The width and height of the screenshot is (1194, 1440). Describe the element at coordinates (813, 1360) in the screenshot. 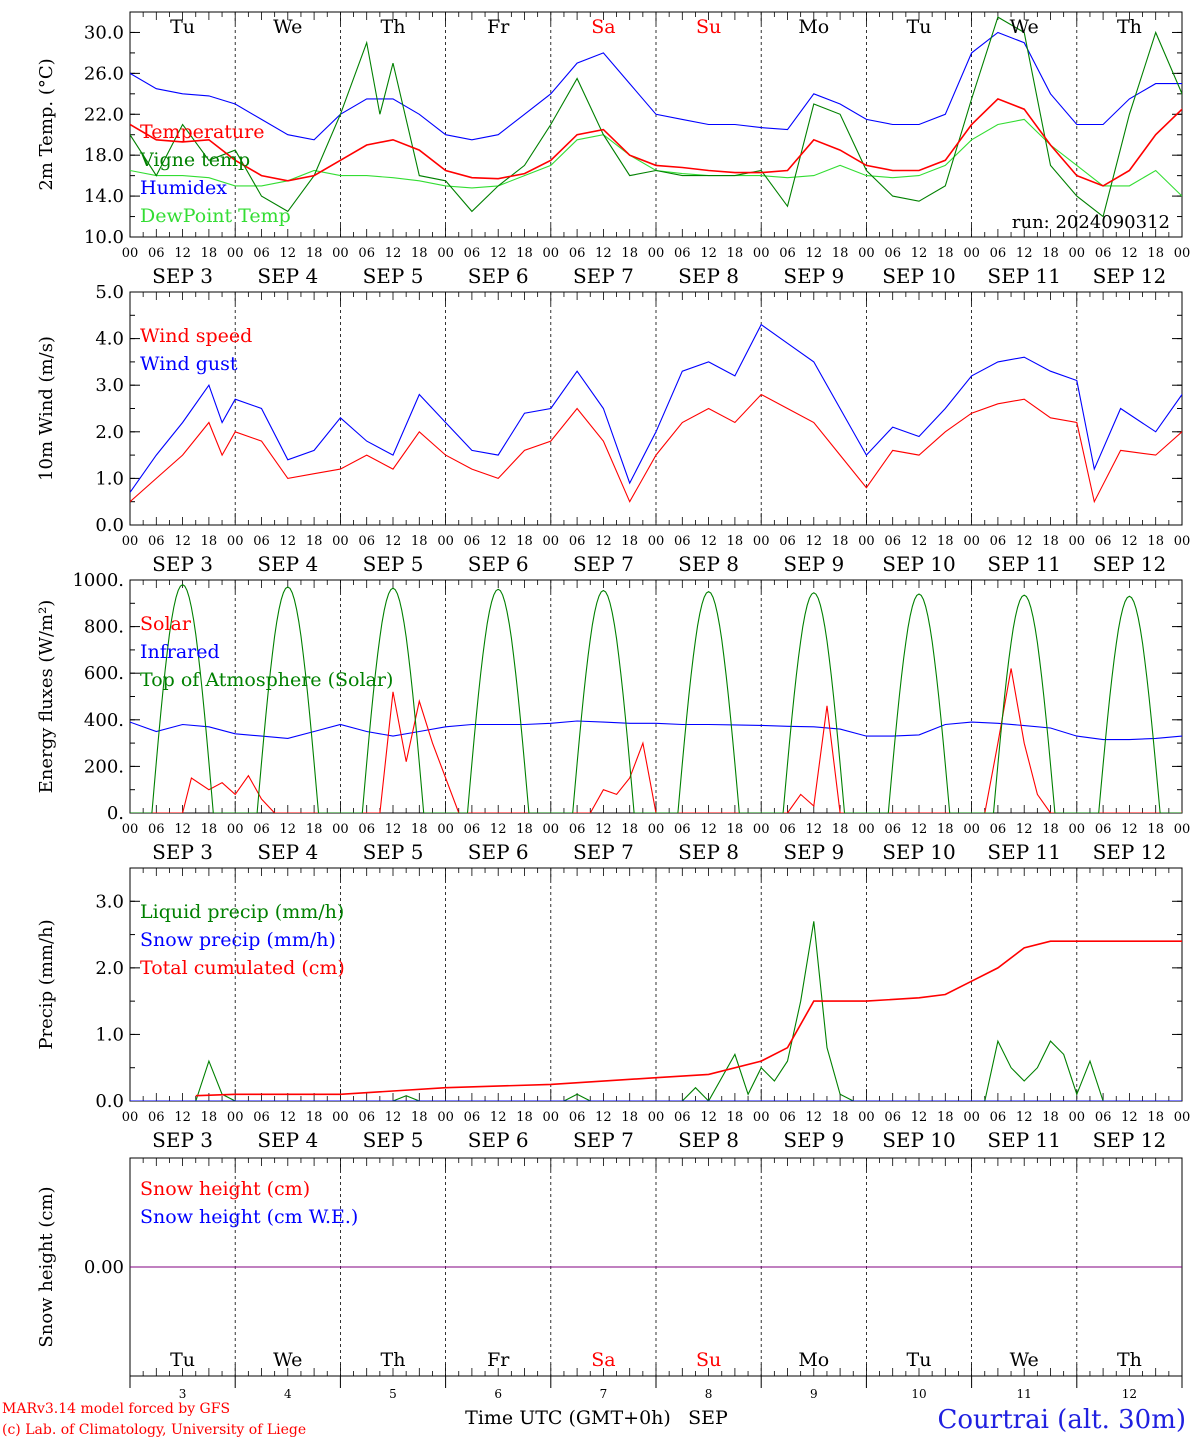

I see `day-footer: Mo` at that location.